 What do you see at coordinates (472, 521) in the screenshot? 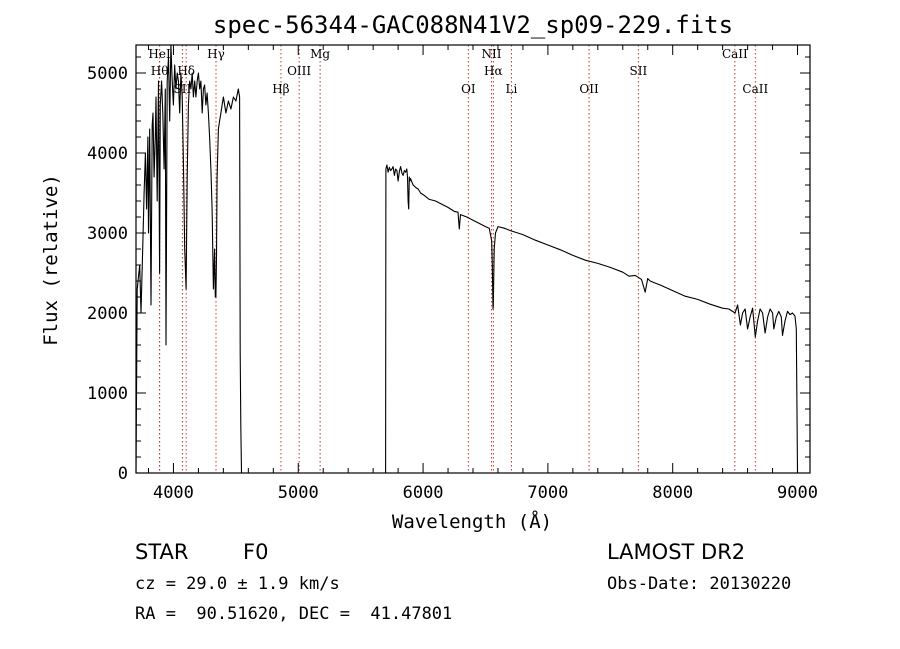
I see `x-axis-label: Wavelength (Å)` at bounding box center [472, 521].